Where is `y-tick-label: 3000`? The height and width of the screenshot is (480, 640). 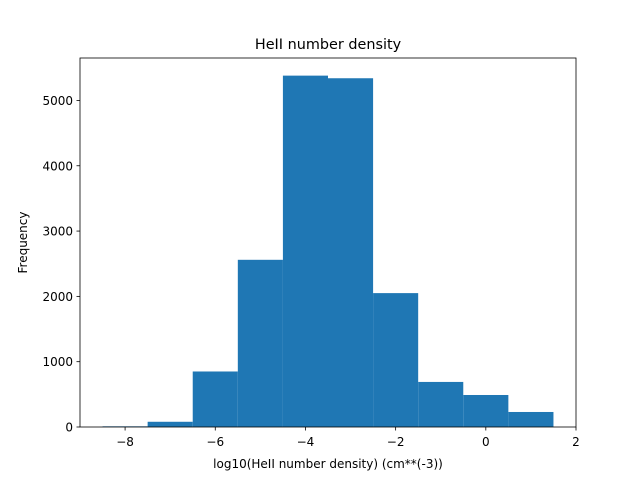
y-tick-label: 3000 is located at coordinates (57, 232).